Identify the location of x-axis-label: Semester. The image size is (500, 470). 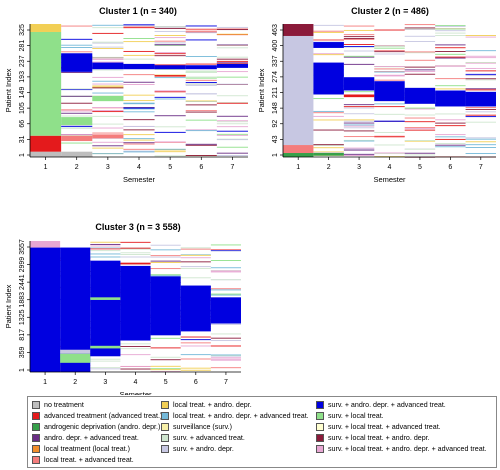
(139, 179).